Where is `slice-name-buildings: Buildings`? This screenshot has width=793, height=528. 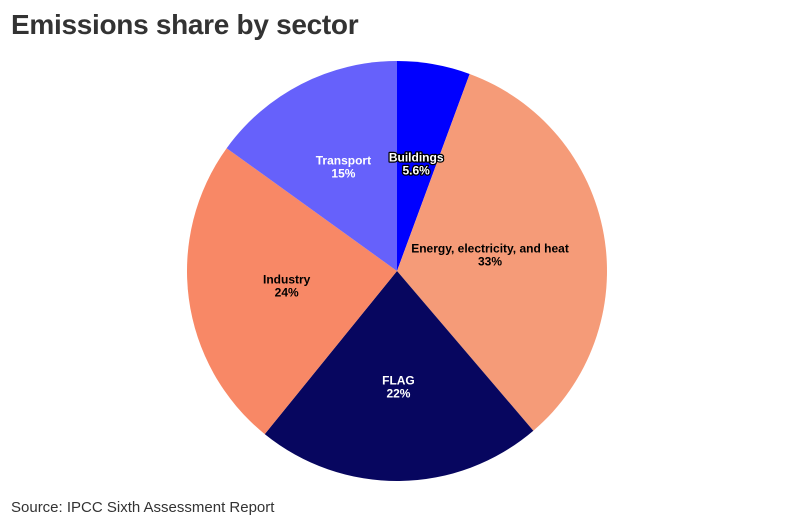 slice-name-buildings: Buildings is located at coordinates (416, 157).